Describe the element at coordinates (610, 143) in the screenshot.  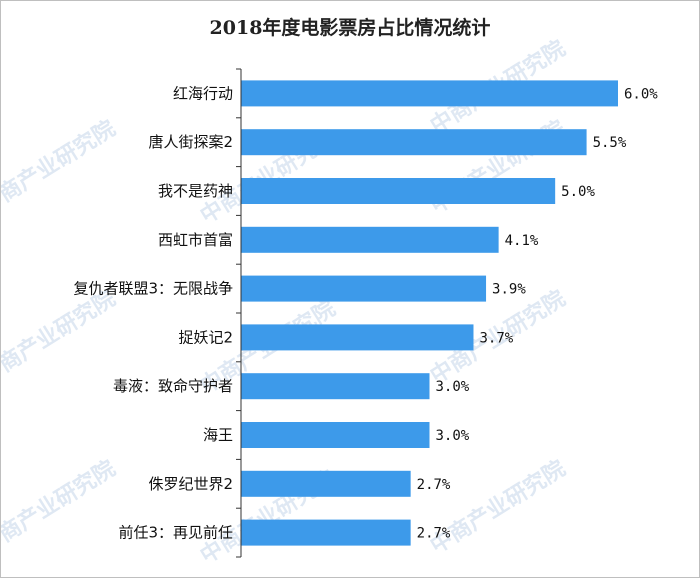
I see `value-label: 5.5%` at that location.